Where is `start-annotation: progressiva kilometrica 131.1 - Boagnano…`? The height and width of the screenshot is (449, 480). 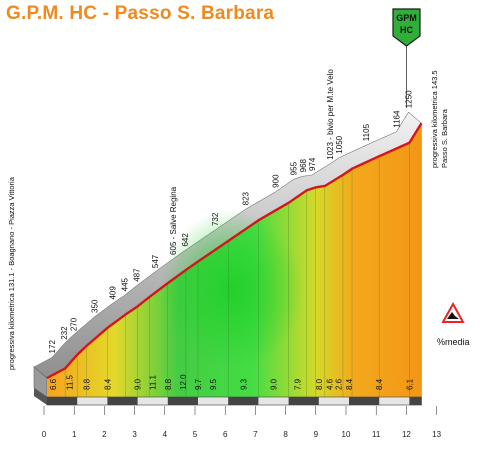 start-annotation: progressiva kilometrica 131.1 - Boagnano… is located at coordinates (11, 273).